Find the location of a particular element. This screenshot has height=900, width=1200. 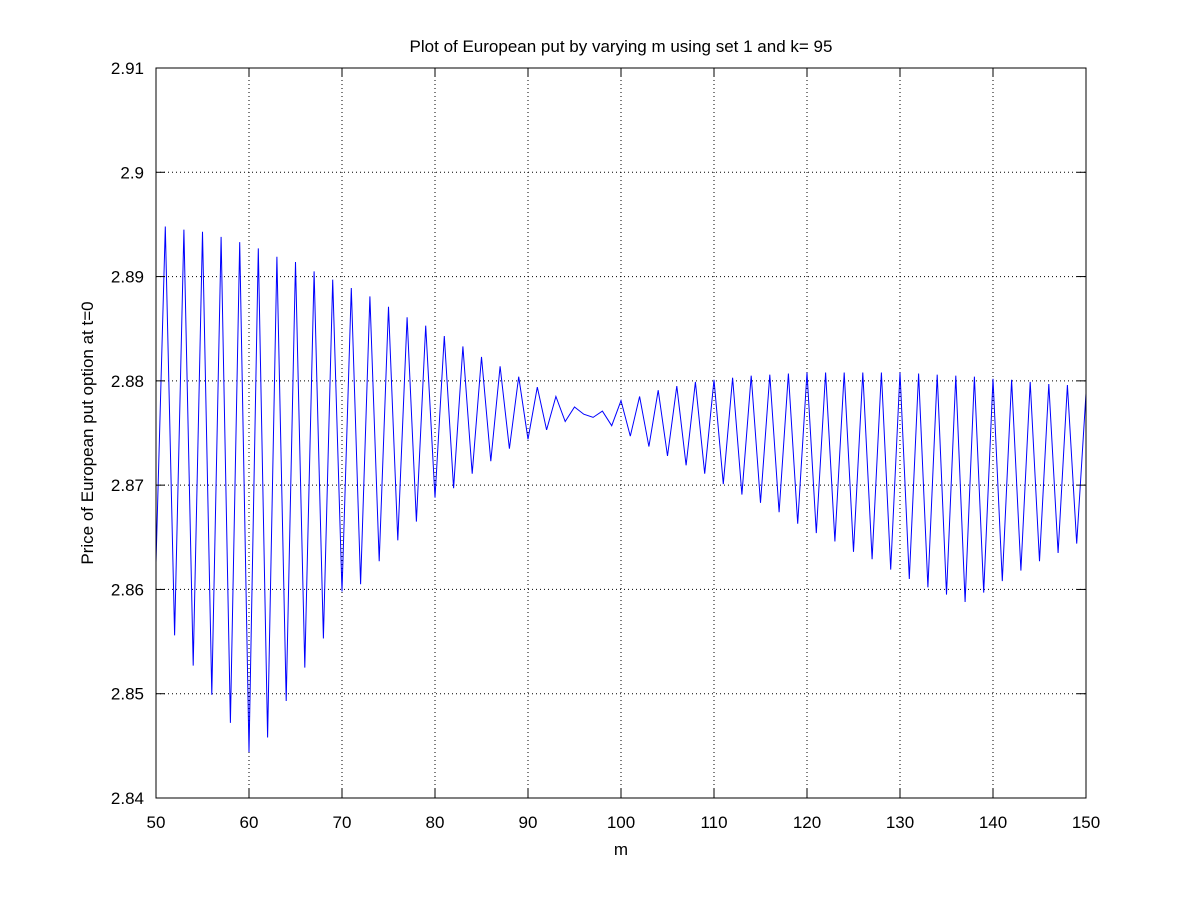

y-tick-label: 2.88 is located at coordinates (127, 381).